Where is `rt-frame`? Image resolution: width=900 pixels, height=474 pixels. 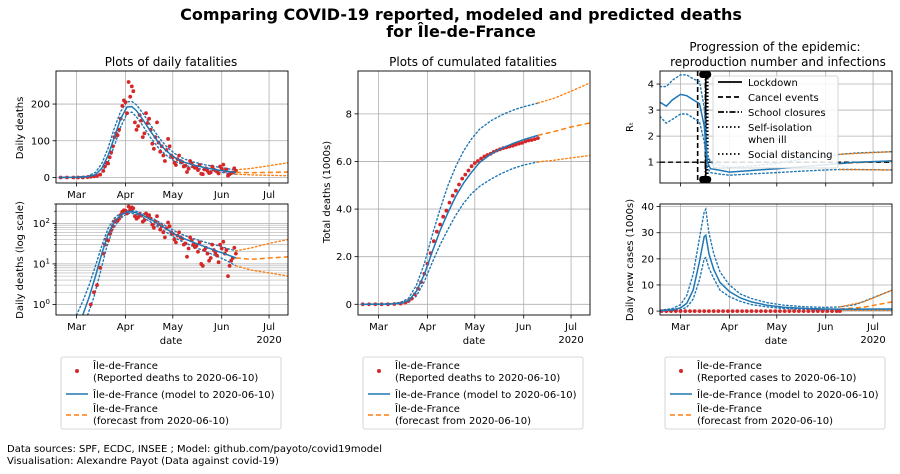 rt-frame is located at coordinates (776, 127).